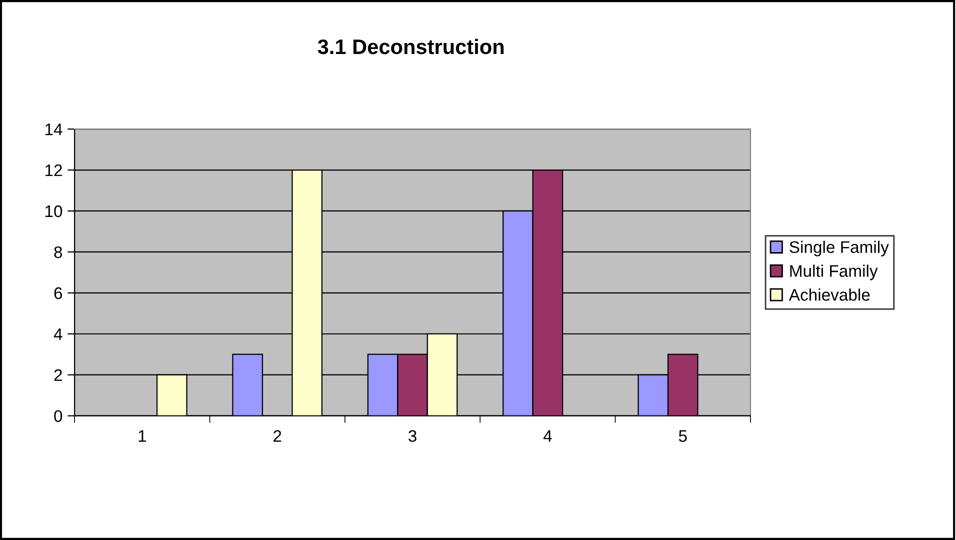 Image resolution: width=956 pixels, height=540 pixels. What do you see at coordinates (58, 293) in the screenshot?
I see `y-tick-label: 6` at bounding box center [58, 293].